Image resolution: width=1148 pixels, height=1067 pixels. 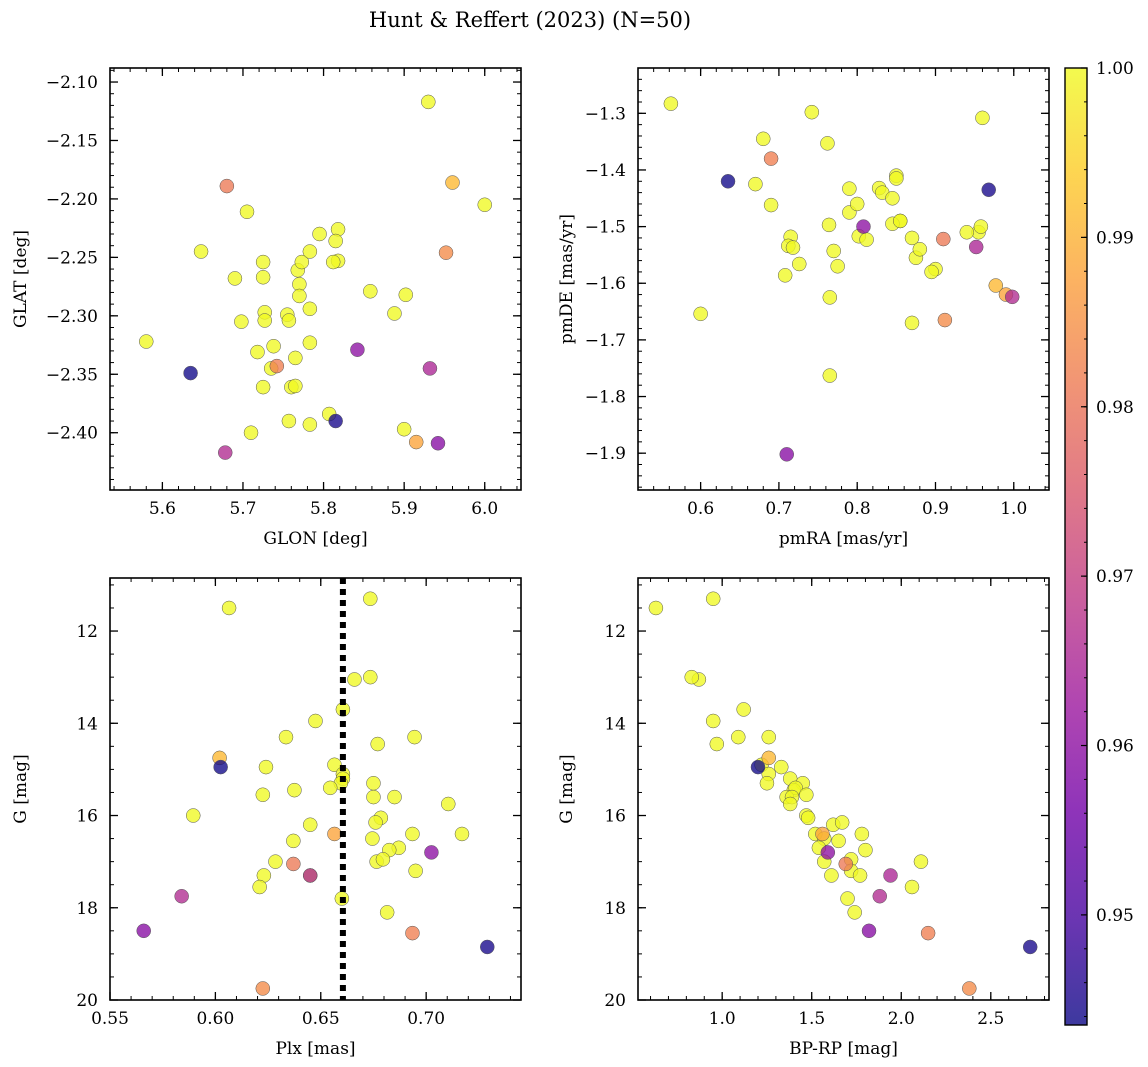 I want to click on x-tick-label: 0.8, so click(x=857, y=509).